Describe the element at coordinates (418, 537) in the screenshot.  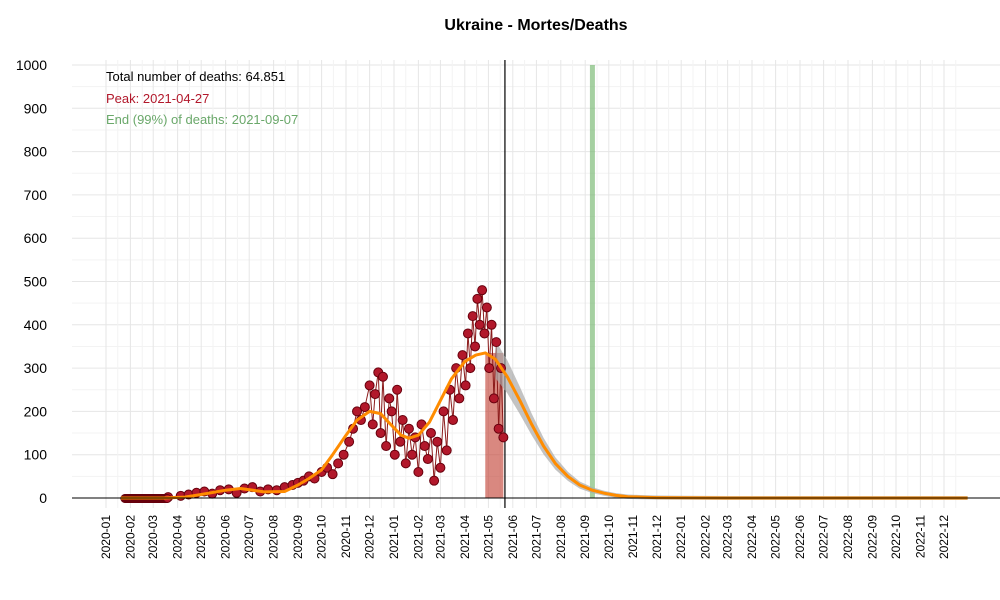
I see `x-tick-label-2021-02: 2021-02` at that location.